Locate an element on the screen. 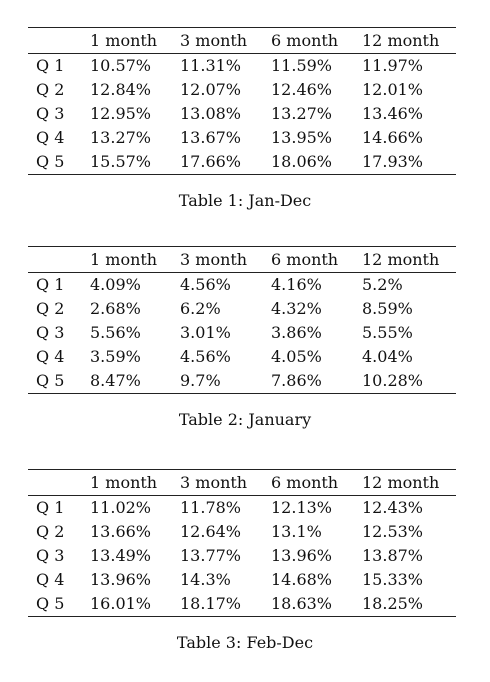  table-cell: 18.17% is located at coordinates (211, 603).